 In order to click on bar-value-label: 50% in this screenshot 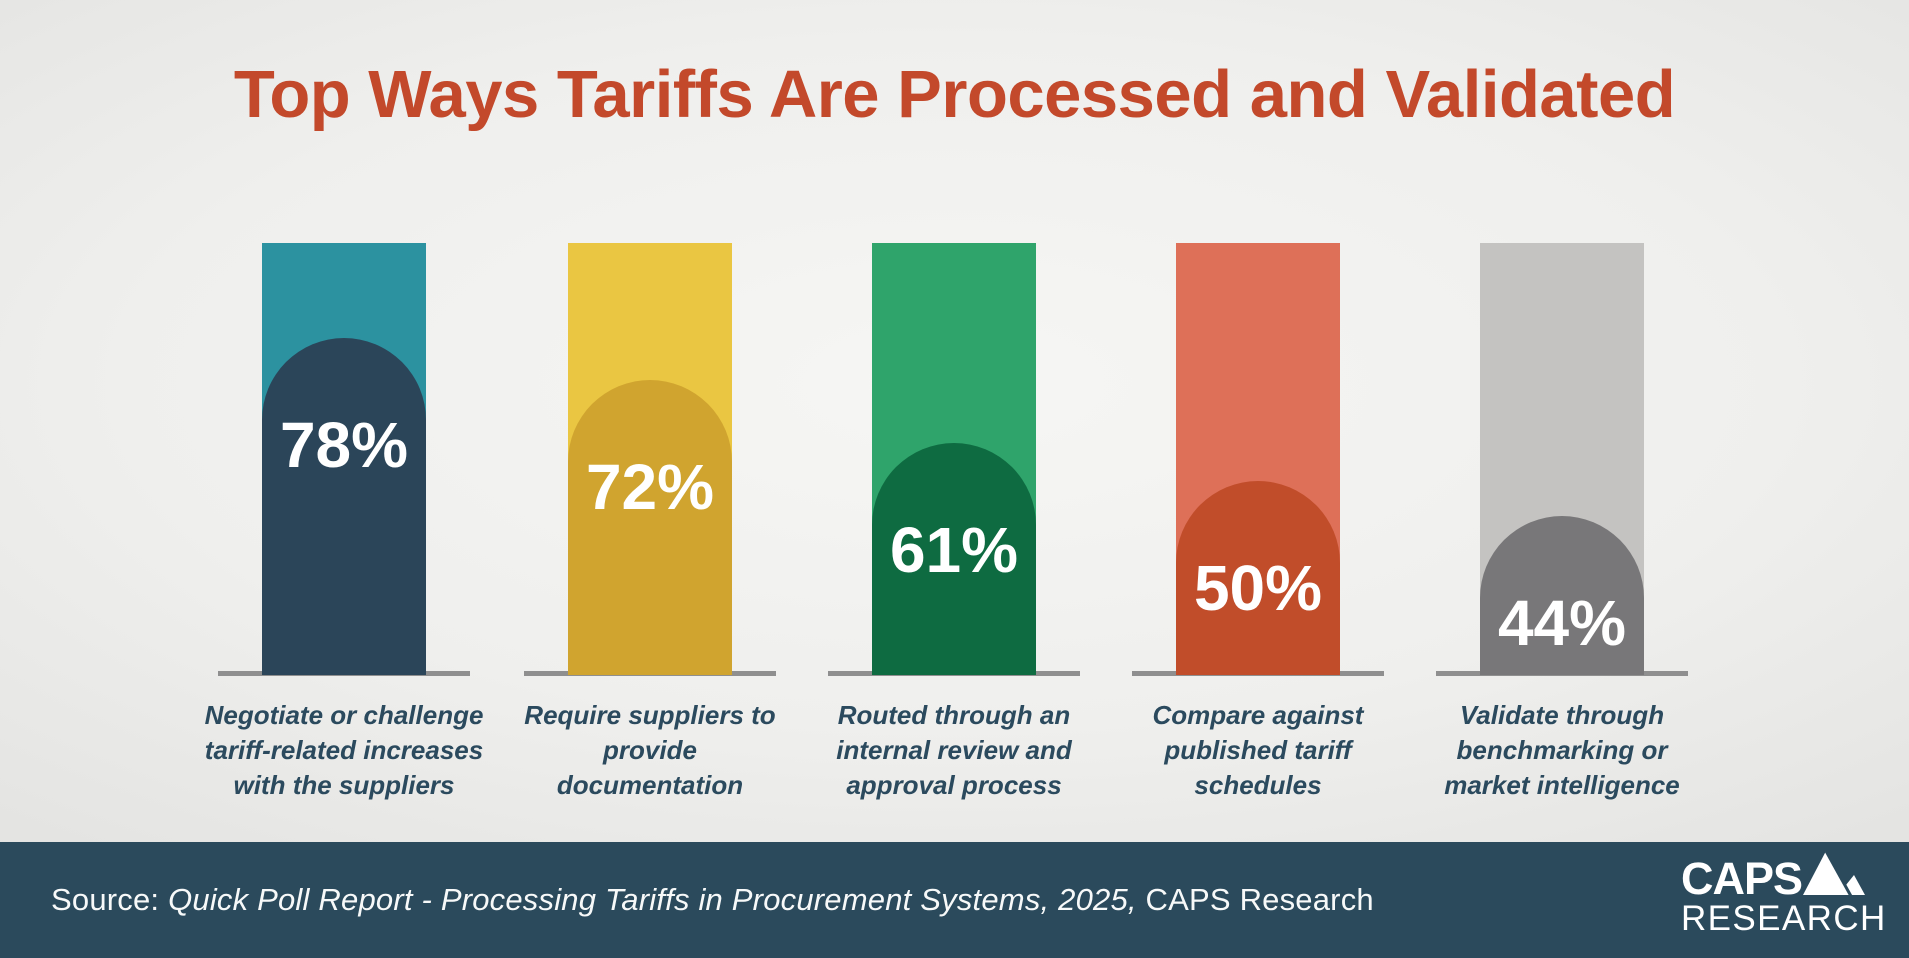, I will do `click(1258, 588)`.